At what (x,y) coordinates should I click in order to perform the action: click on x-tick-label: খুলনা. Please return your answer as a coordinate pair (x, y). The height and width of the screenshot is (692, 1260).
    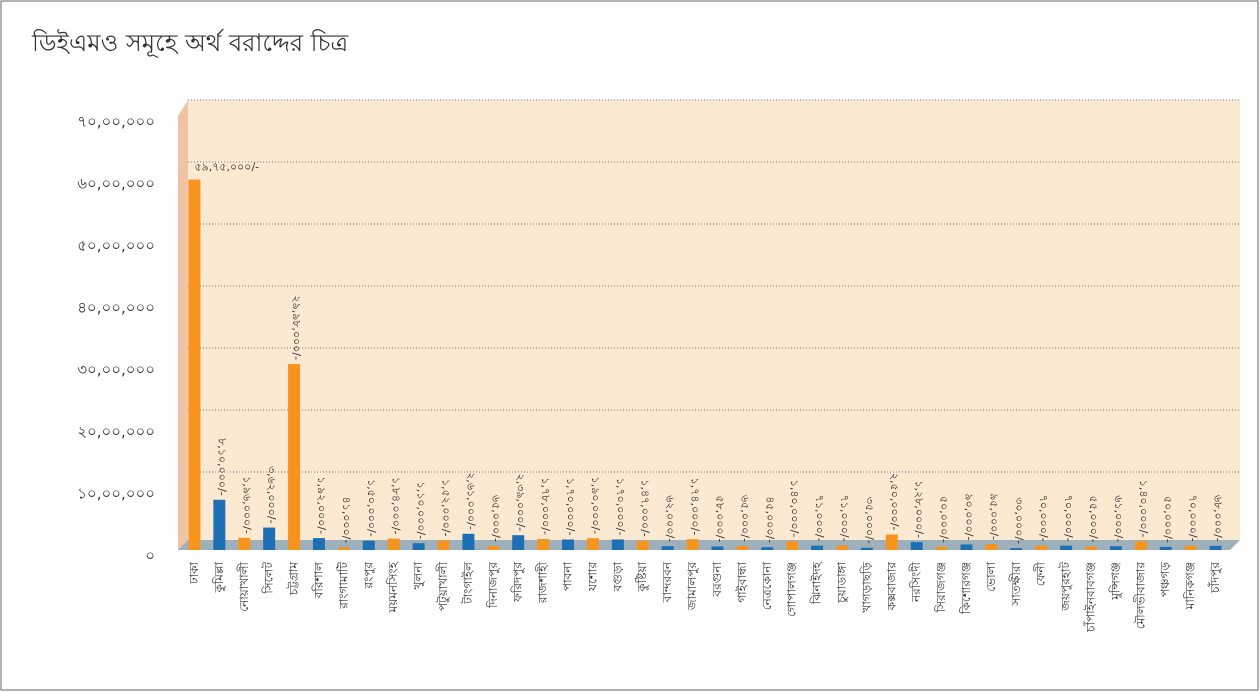
    Looking at the image, I should click on (418, 575).